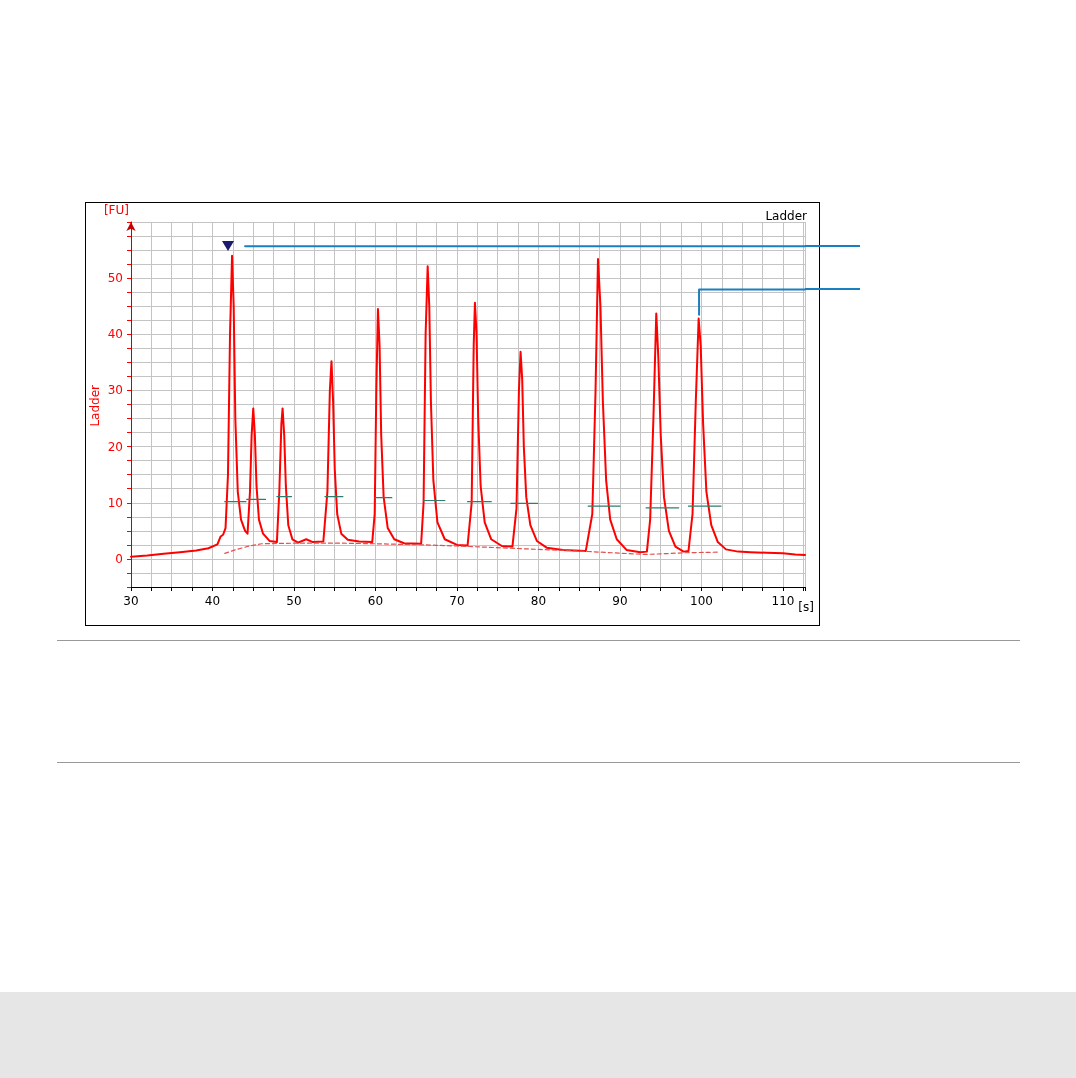 The height and width of the screenshot is (1078, 1076). What do you see at coordinates (119, 558) in the screenshot?
I see `y-tick-label: 0` at bounding box center [119, 558].